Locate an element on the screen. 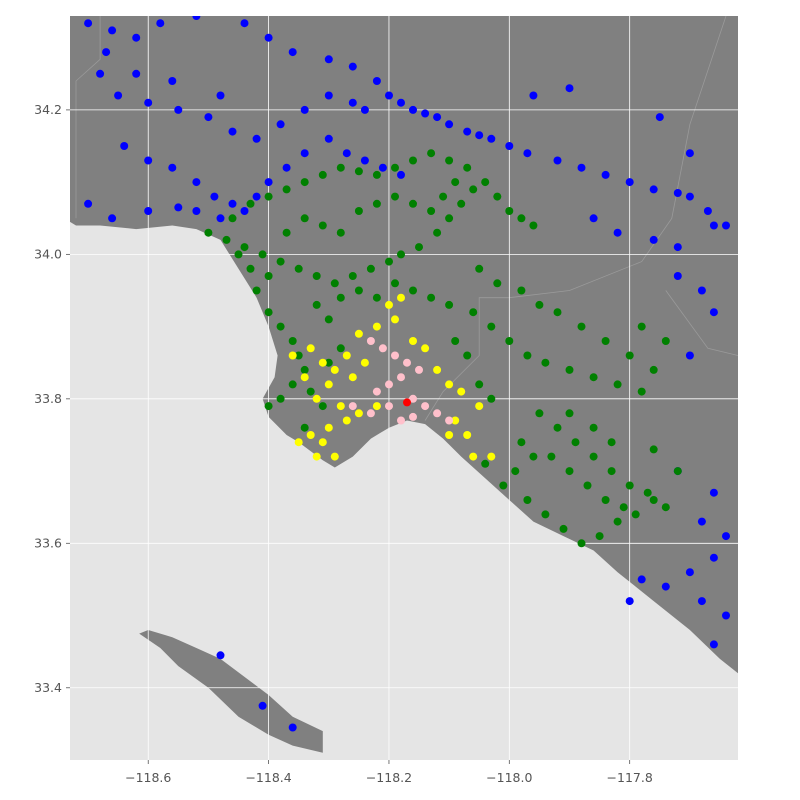 The width and height of the screenshot is (800, 800). y-tick-label: 34.0 is located at coordinates (48, 253).